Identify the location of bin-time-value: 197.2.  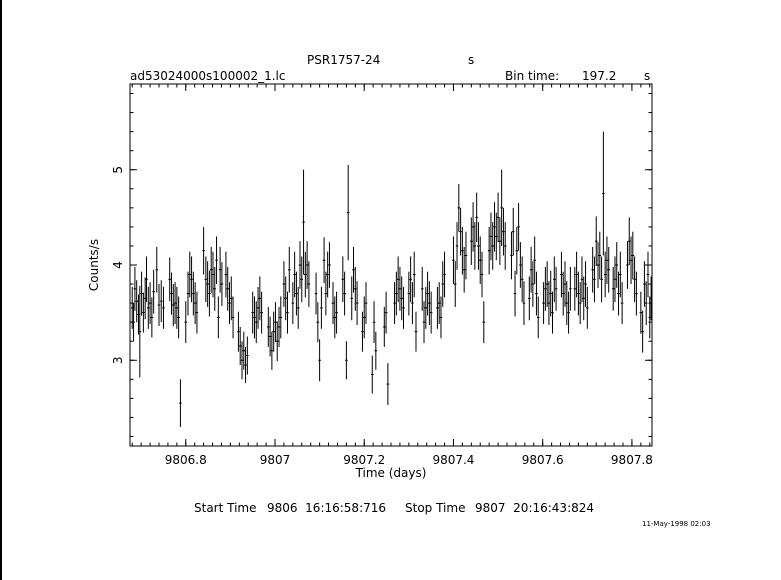
(599, 76).